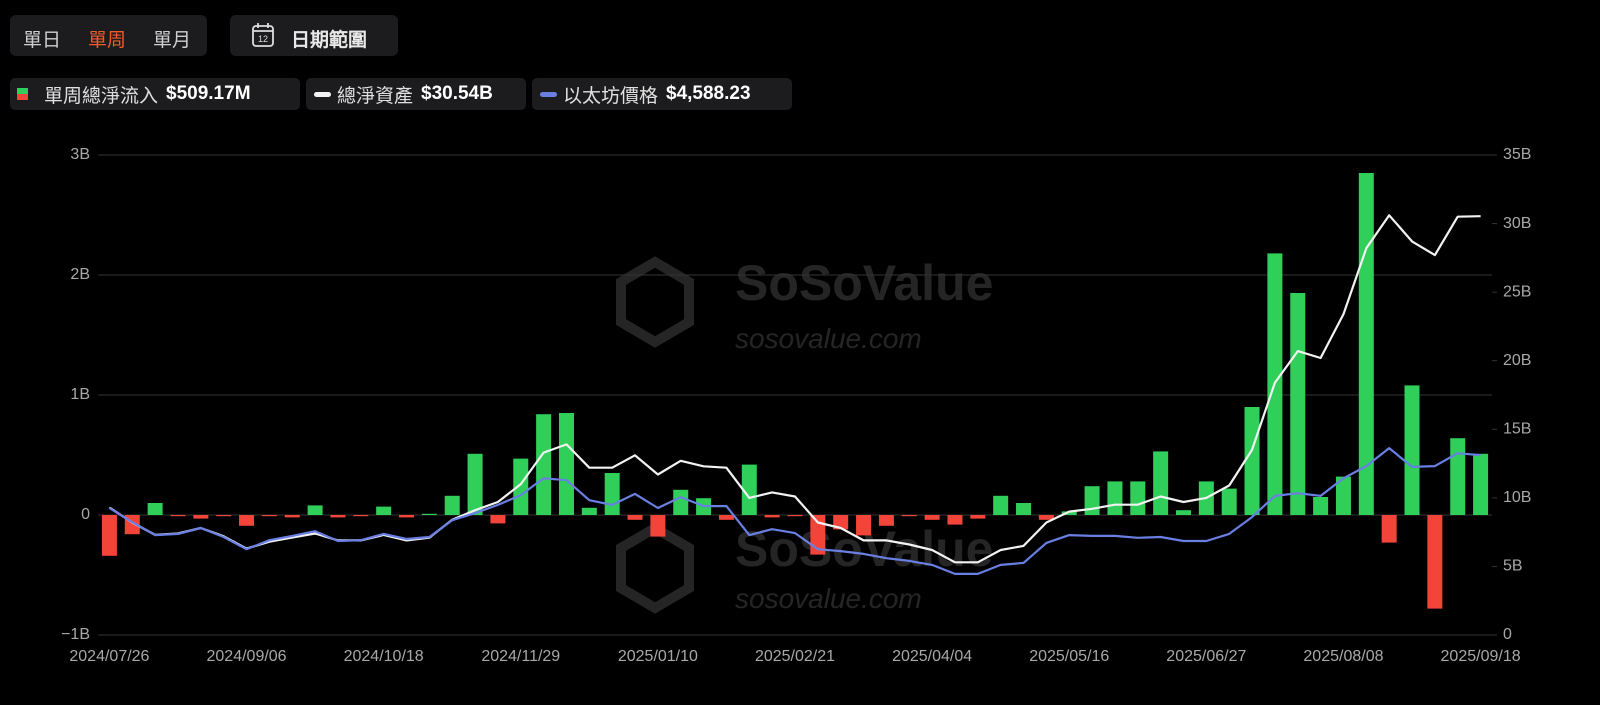 This screenshot has height=705, width=1600. I want to click on legend-label: 以太坊價格, so click(611, 96).